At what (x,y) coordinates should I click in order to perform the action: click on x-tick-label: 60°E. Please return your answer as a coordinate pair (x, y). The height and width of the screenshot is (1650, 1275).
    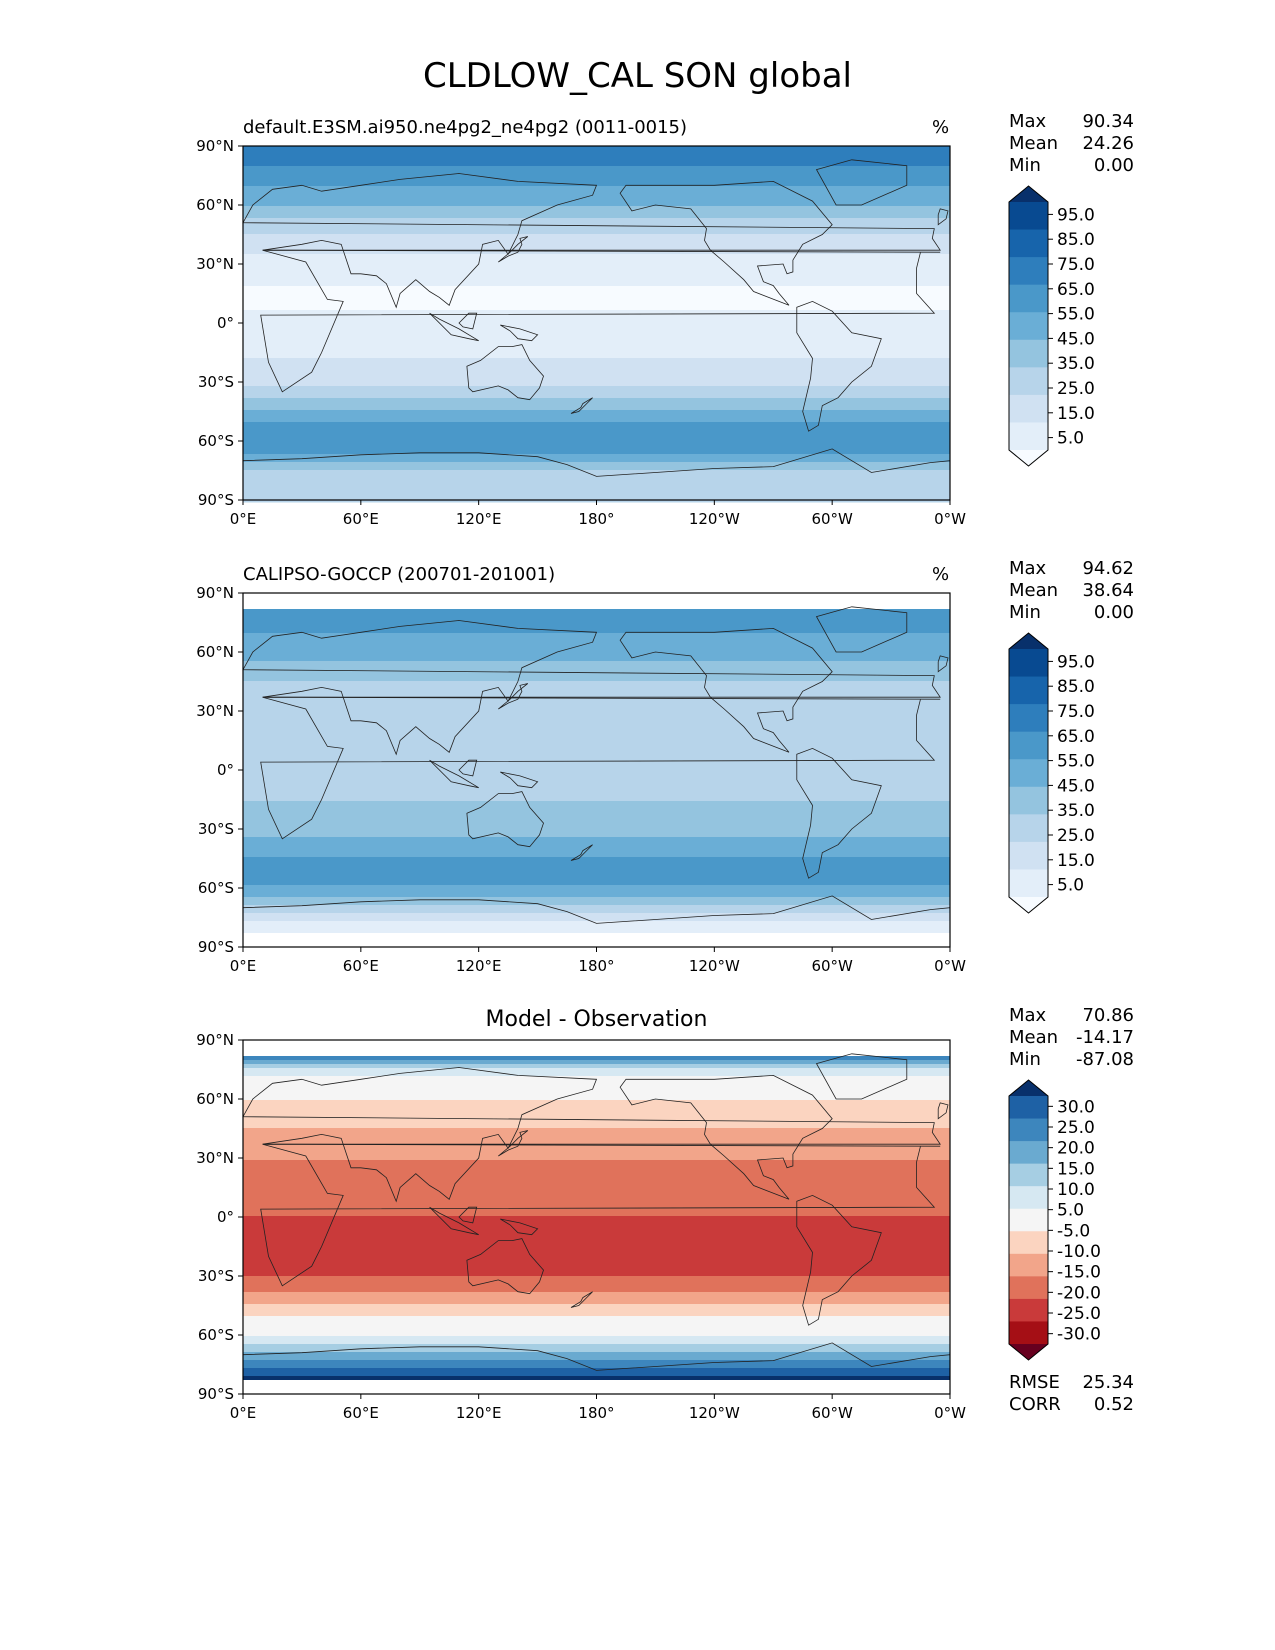
    Looking at the image, I should click on (361, 1413).